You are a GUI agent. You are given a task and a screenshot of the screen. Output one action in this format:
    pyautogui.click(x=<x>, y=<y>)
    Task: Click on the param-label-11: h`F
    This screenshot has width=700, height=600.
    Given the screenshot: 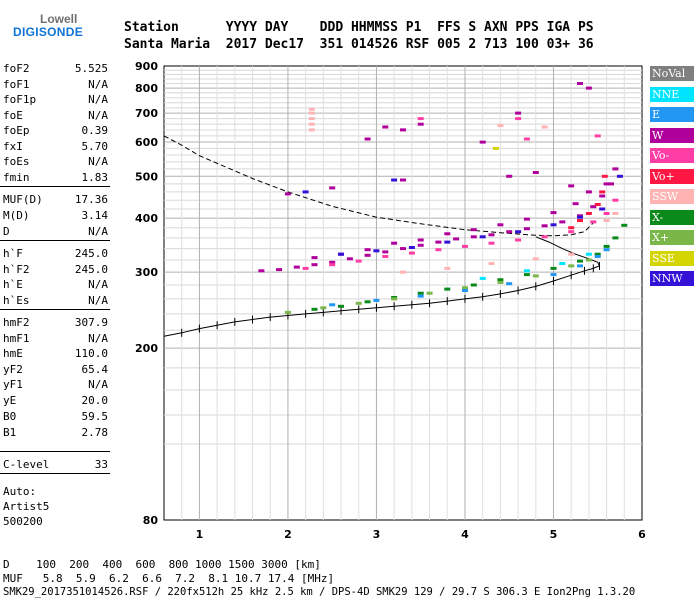 What is the action you would take?
    pyautogui.click(x=13, y=253)
    